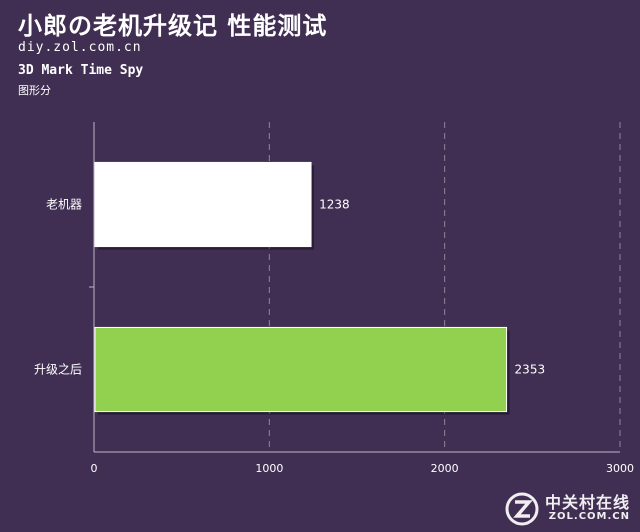 The height and width of the screenshot is (532, 640). Describe the element at coordinates (522, 509) in the screenshot. I see `zol-logo-icon` at that location.